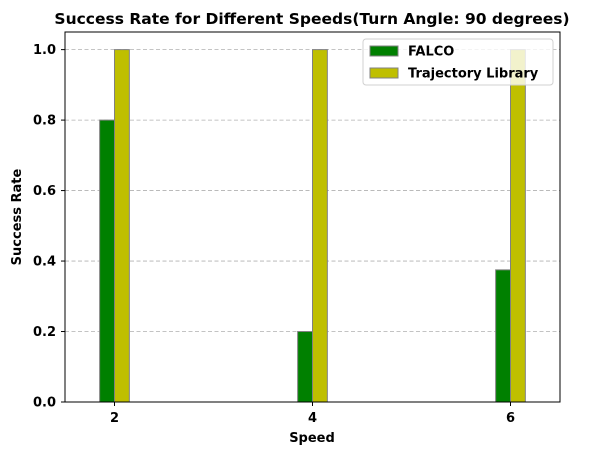 The image size is (598, 455). What do you see at coordinates (473, 74) in the screenshot?
I see `legend-label: Trajectory Library` at bounding box center [473, 74].